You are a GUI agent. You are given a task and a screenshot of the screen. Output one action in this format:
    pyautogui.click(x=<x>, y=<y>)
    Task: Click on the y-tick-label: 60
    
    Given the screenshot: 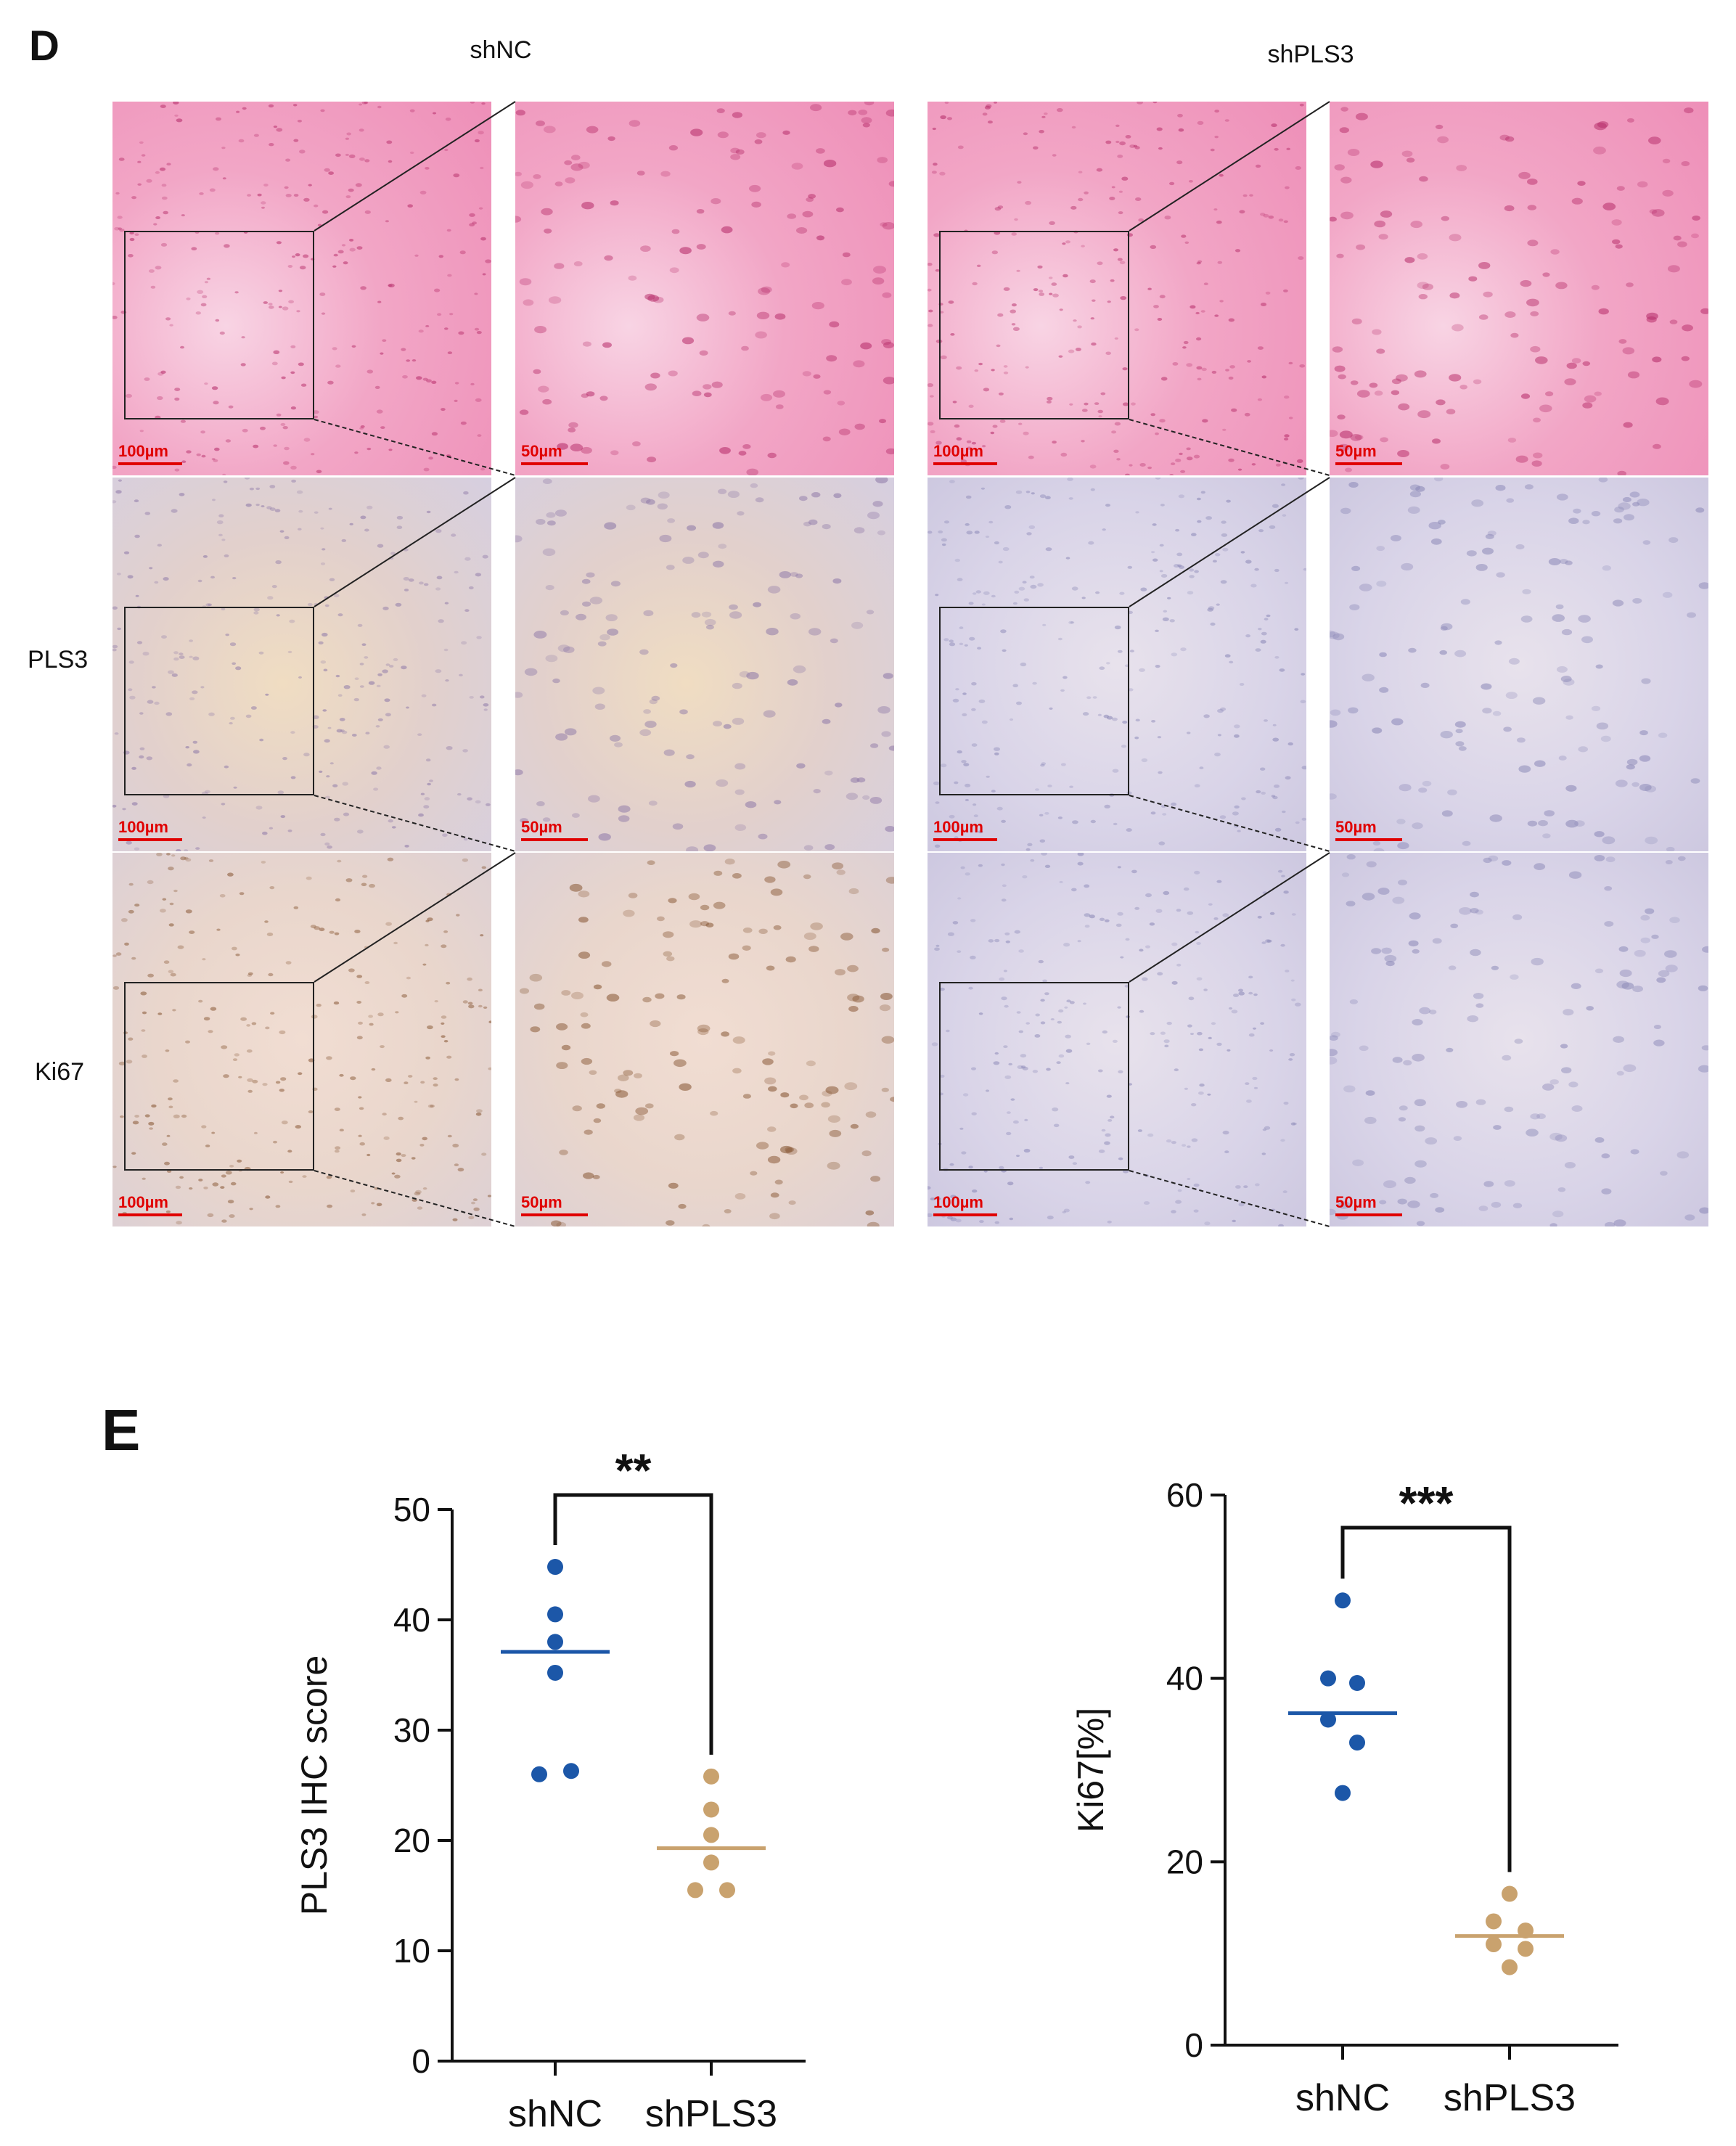 What is the action you would take?
    pyautogui.click(x=1184, y=1495)
    